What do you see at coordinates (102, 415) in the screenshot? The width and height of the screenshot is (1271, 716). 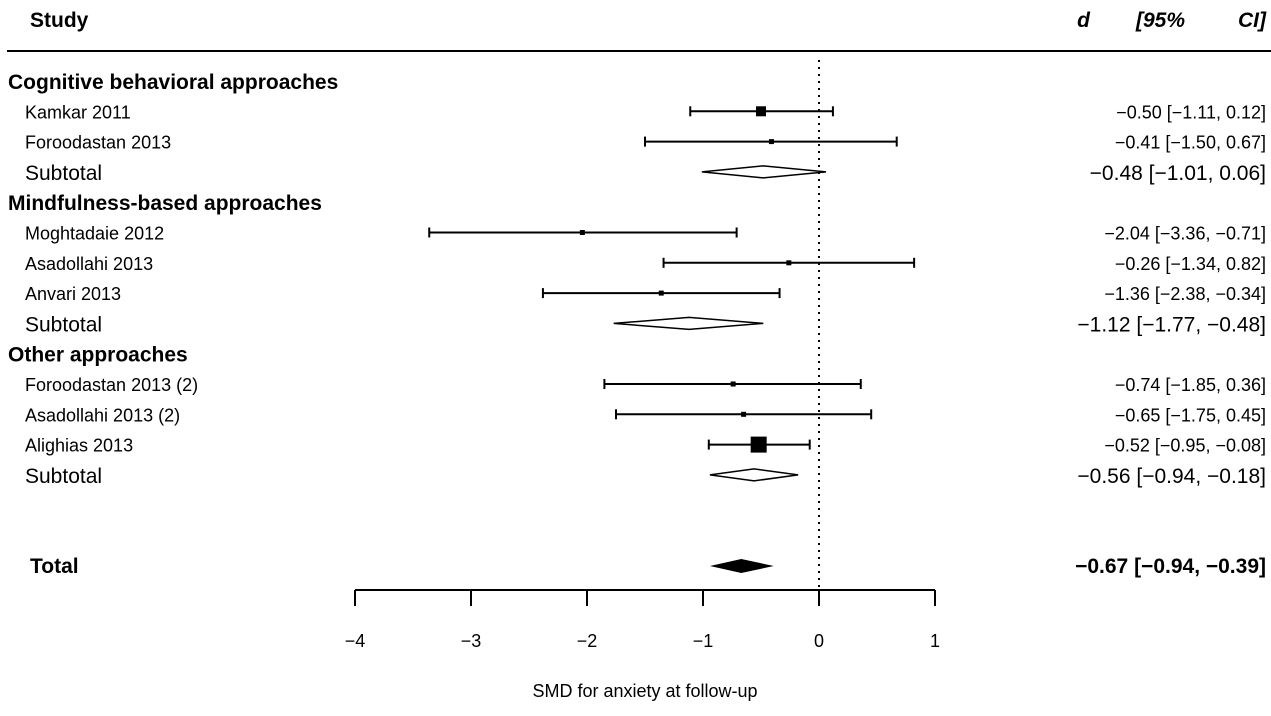 I see `study-name: Asadollahi 2013 (2)` at bounding box center [102, 415].